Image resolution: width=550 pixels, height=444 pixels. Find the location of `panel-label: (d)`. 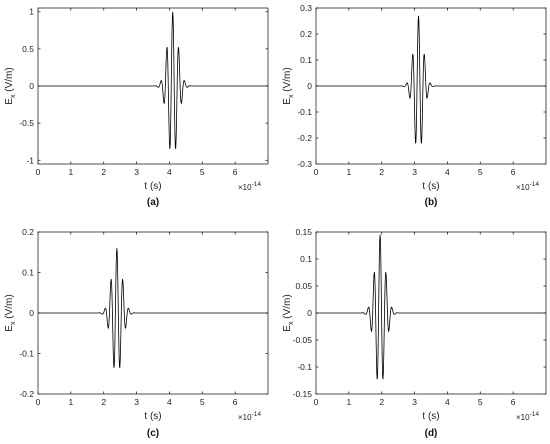

panel-label: (d) is located at coordinates (431, 433).